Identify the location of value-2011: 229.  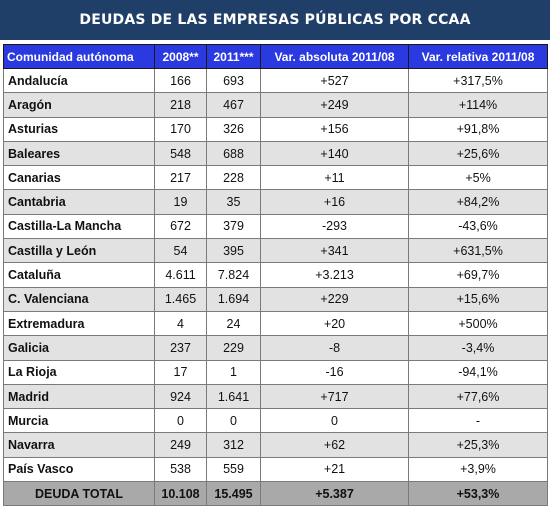
(233, 348).